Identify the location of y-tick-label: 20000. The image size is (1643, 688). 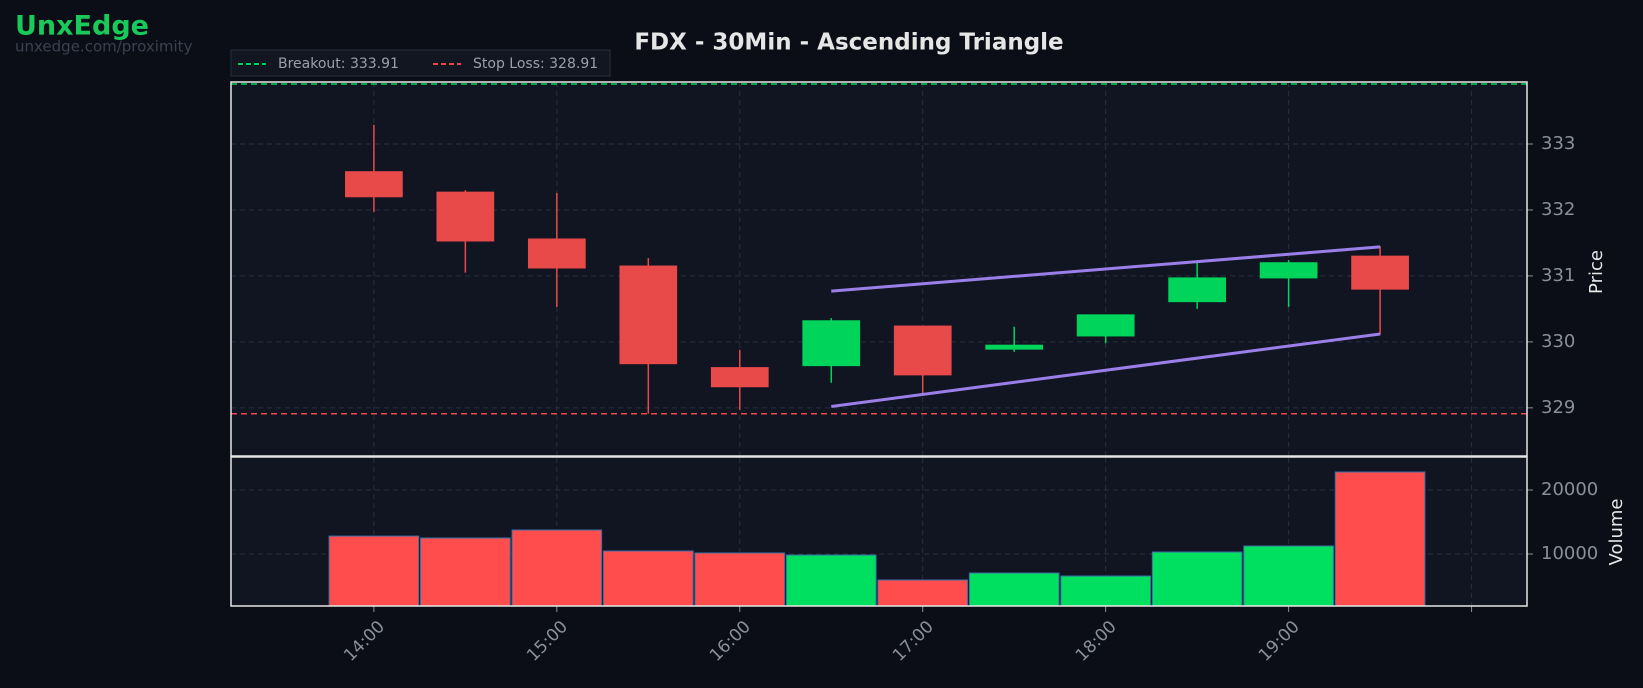
(1569, 489).